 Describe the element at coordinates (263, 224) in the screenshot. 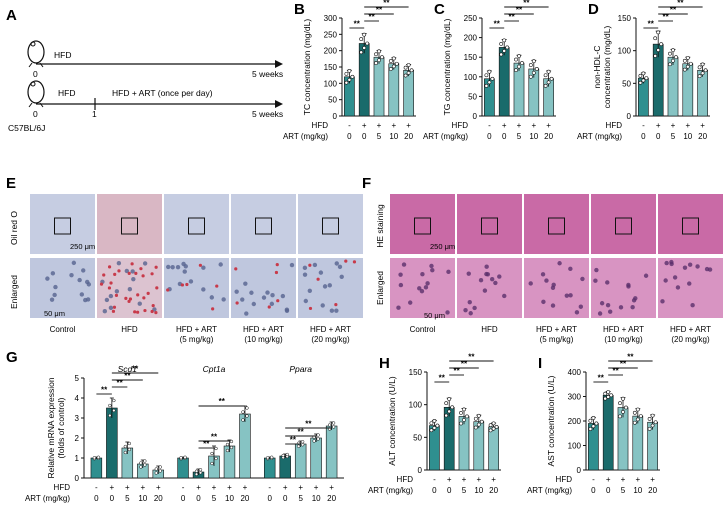

I see `micrograph-overview` at that location.